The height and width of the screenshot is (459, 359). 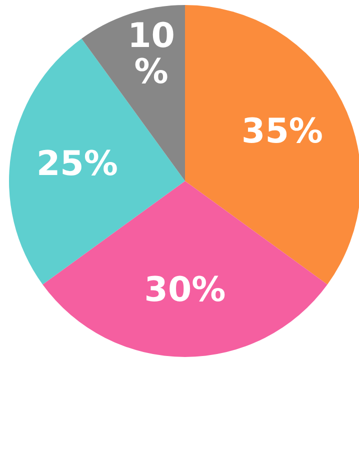 I want to click on data-label: 30%, so click(x=185, y=290).